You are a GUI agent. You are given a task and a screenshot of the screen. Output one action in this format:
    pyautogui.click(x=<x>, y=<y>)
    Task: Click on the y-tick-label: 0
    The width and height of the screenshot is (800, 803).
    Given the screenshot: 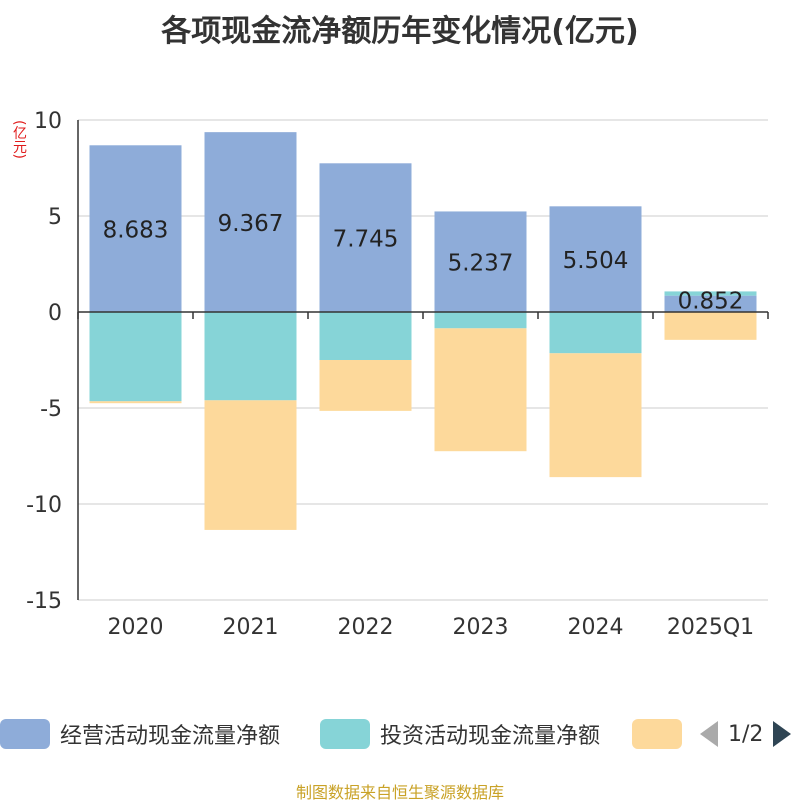 What is the action you would take?
    pyautogui.click(x=55, y=313)
    